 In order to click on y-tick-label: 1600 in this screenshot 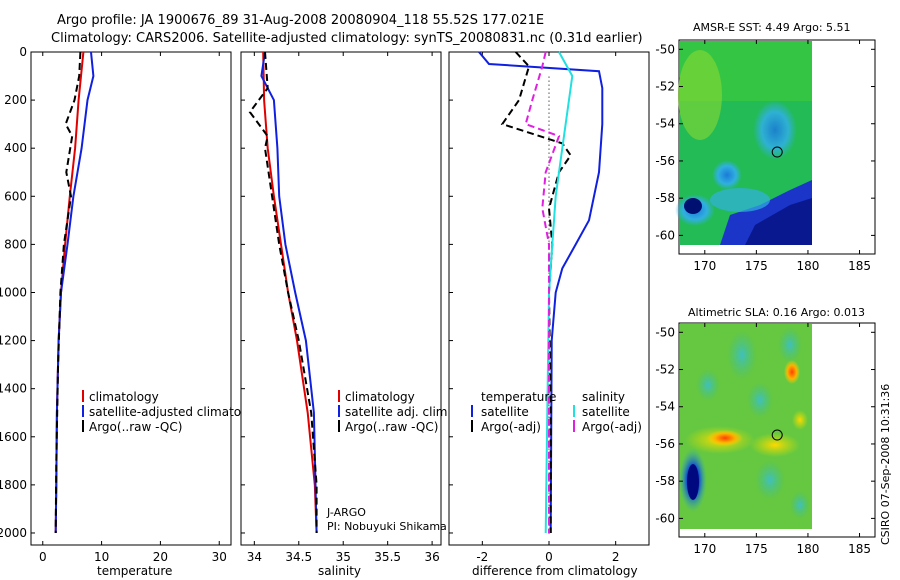, I will do `click(13, 437)`.